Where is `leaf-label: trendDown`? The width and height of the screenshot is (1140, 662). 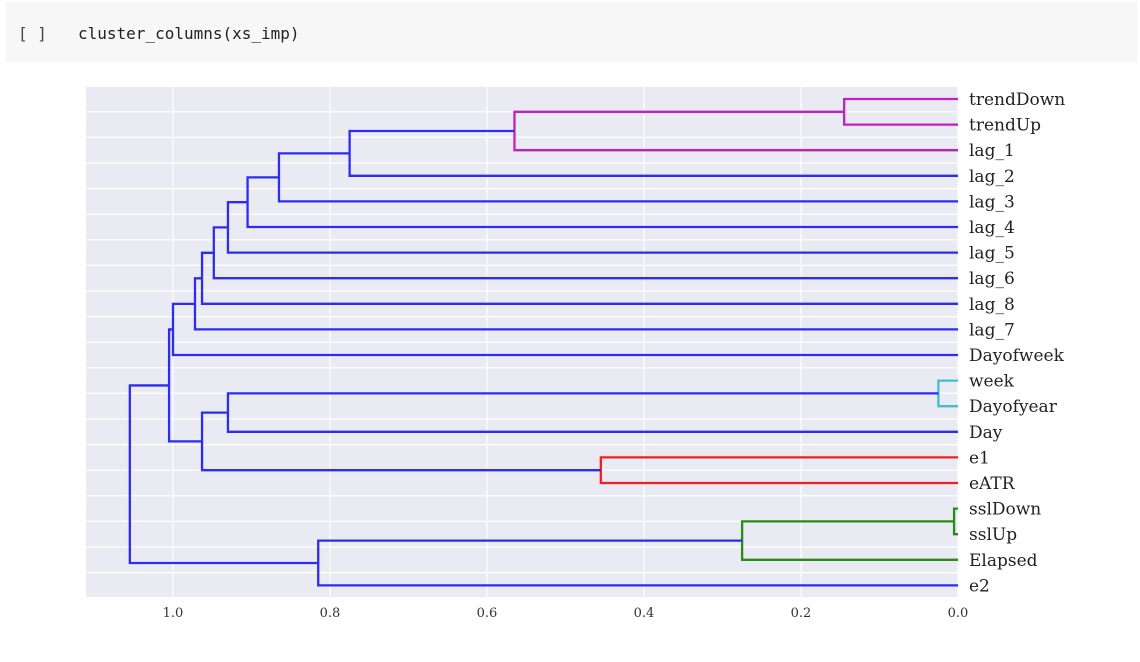
leaf-label: trendDown is located at coordinates (1017, 100).